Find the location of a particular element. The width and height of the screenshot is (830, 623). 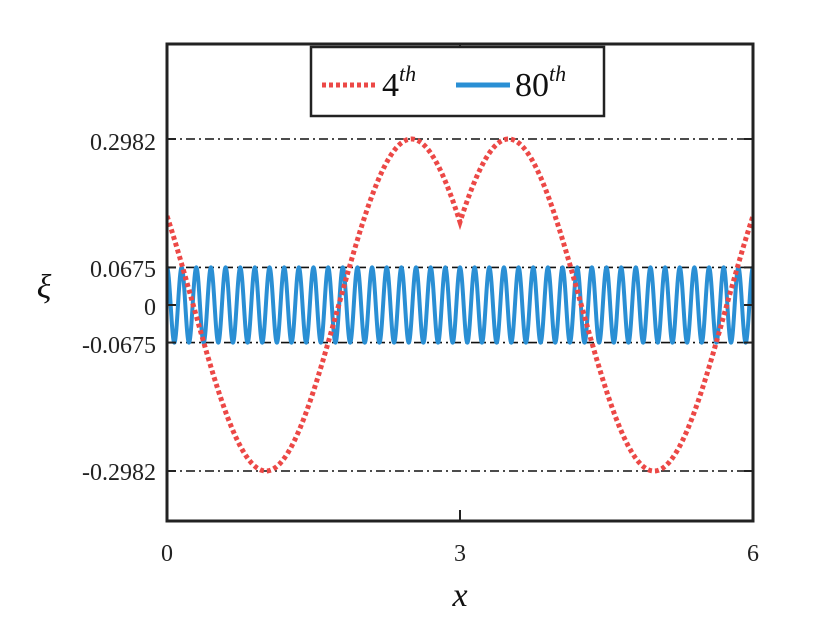

ytick-label-0: 0.2982 is located at coordinates (123, 143).